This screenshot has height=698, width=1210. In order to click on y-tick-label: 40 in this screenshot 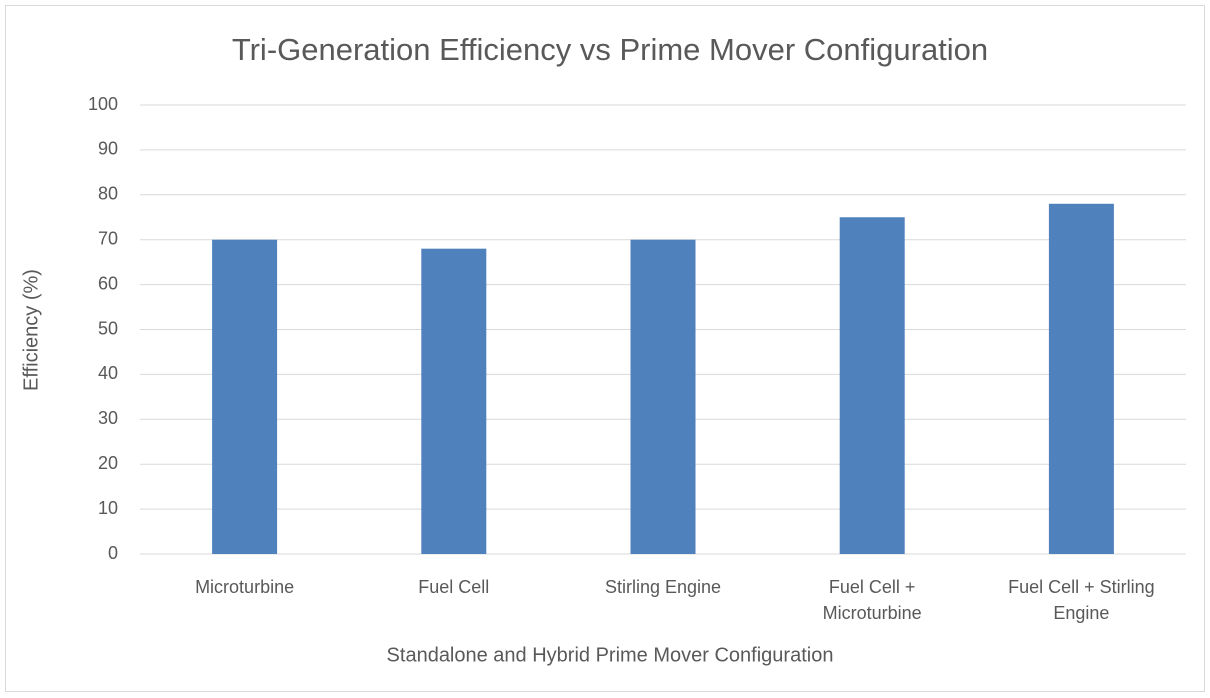, I will do `click(108, 373)`.